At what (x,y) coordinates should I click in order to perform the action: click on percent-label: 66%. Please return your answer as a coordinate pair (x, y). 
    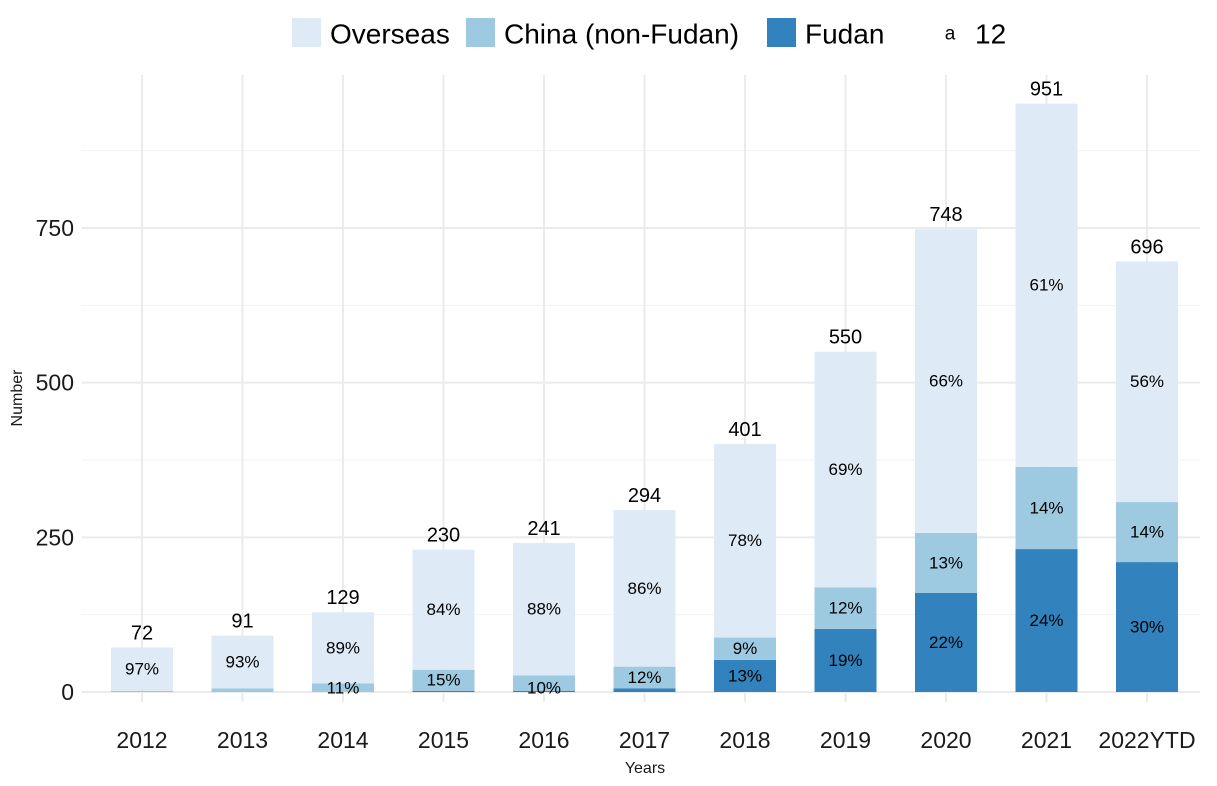
    Looking at the image, I should click on (946, 381).